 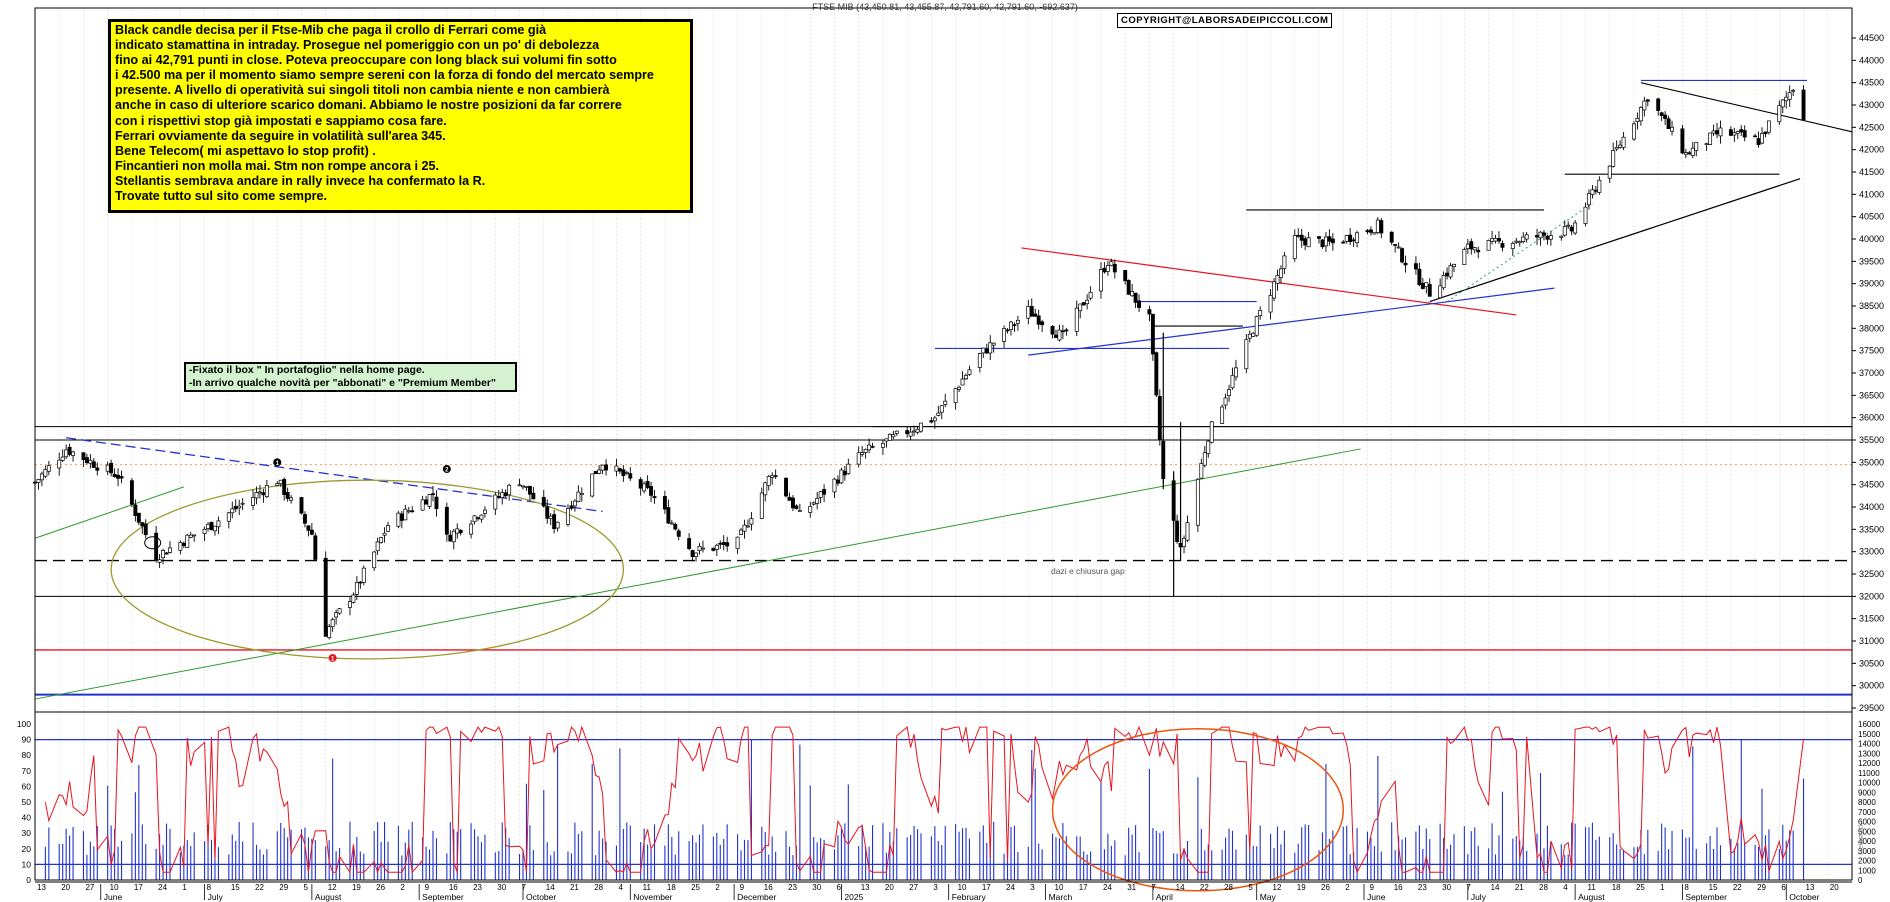 What do you see at coordinates (328, 897) in the screenshot?
I see `x-month-label: August` at bounding box center [328, 897].